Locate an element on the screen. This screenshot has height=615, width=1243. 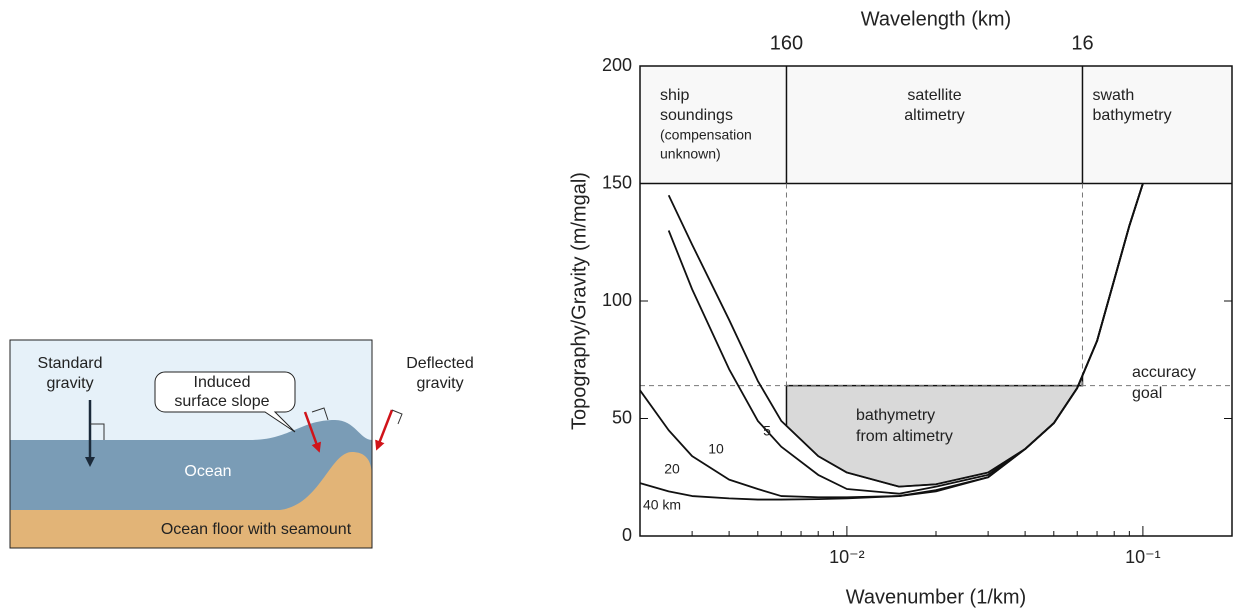
x2-tick-label: 16 is located at coordinates (1082, 43).